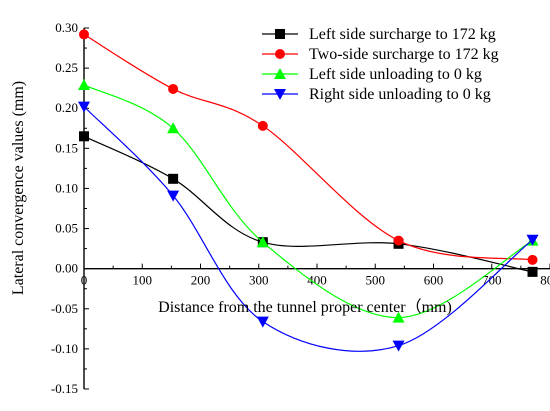 The height and width of the screenshot is (411, 550). Describe the element at coordinates (66, 228) in the screenshot. I see `y-tick-label: 0.05` at that location.